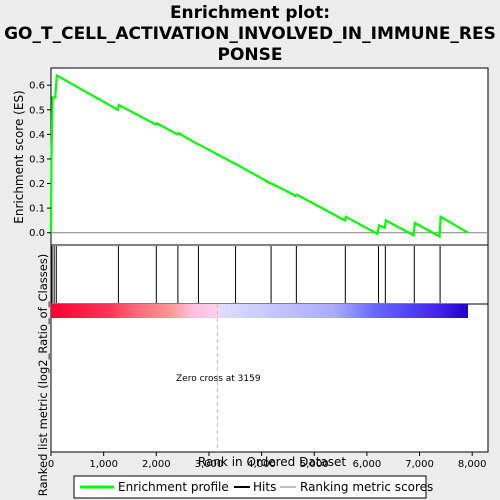  Describe the element at coordinates (367, 464) in the screenshot. I see `x-tick-label: 6,000` at that location.